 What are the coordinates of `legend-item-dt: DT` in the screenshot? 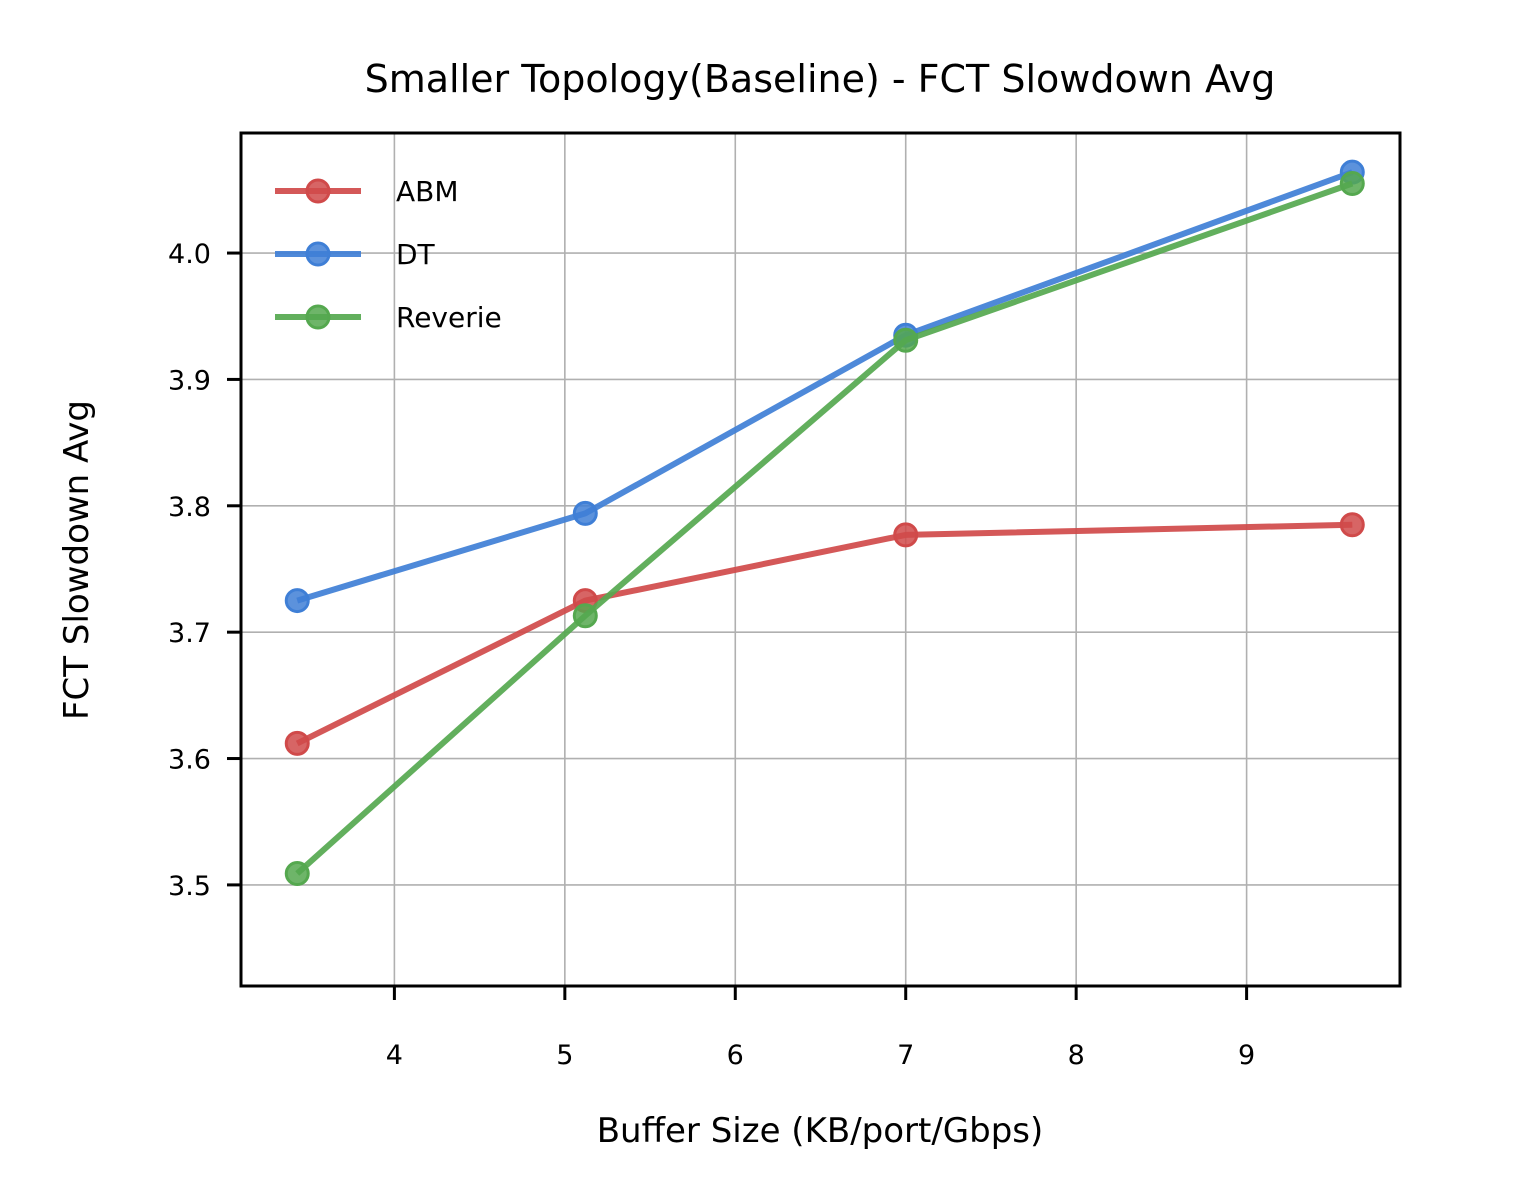 It's located at (355, 254).